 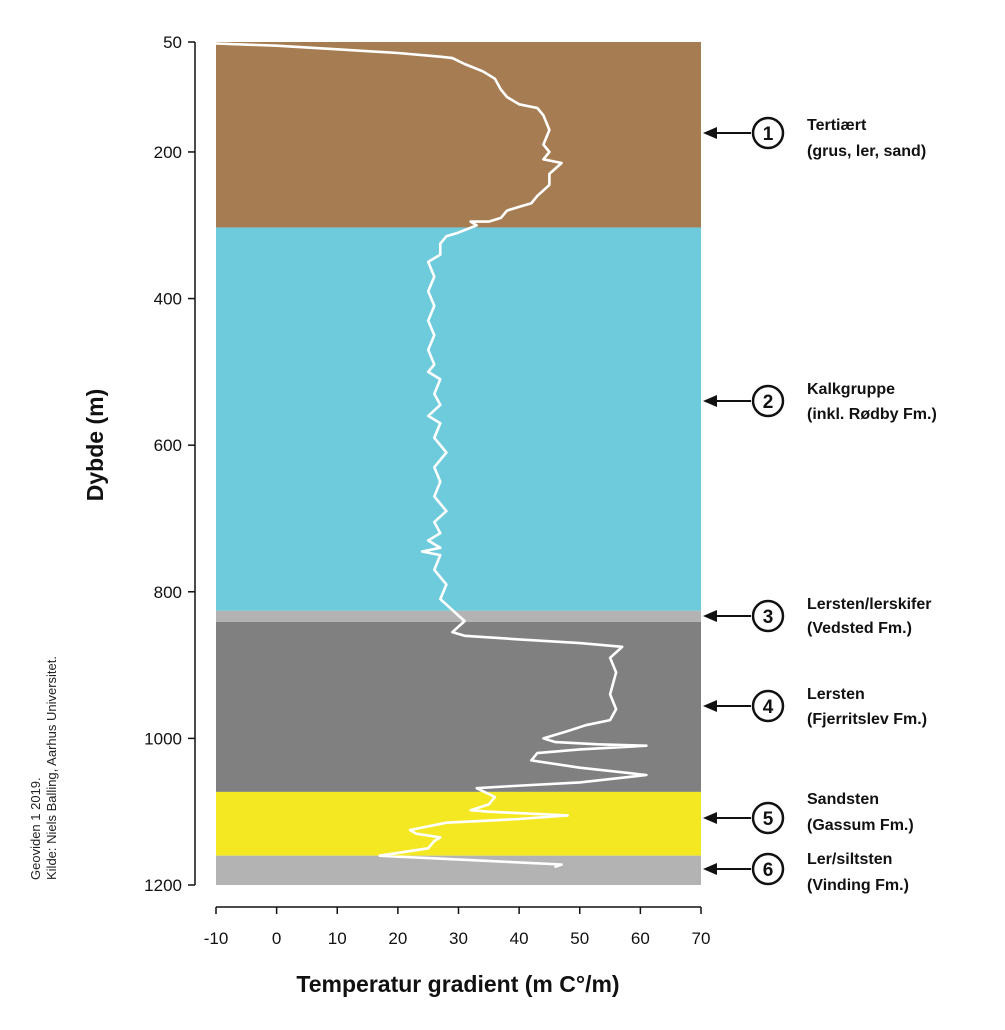 I want to click on x-tick-label-20: 20, so click(x=397, y=938).